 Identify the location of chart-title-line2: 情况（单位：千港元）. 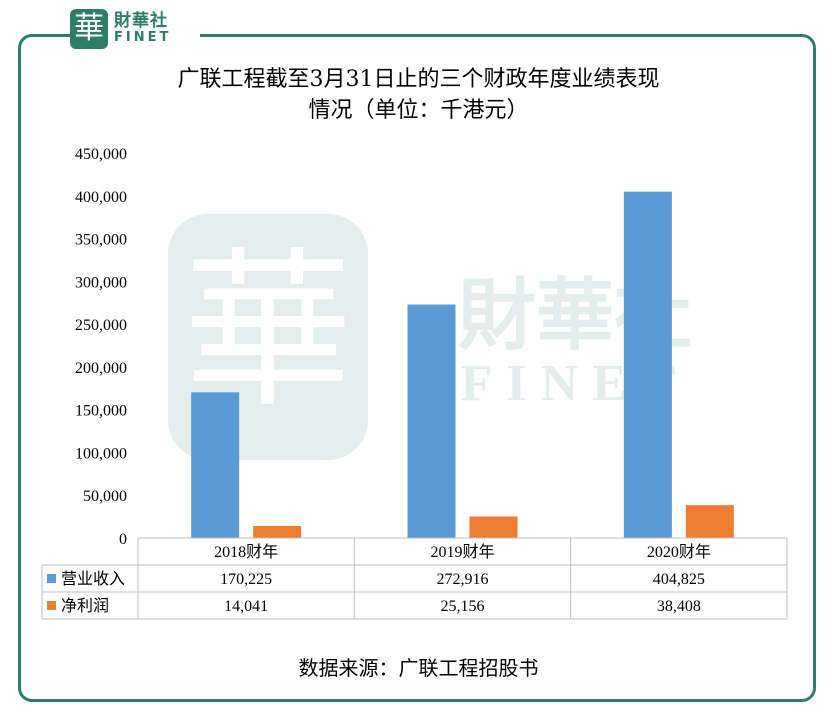
(418, 110).